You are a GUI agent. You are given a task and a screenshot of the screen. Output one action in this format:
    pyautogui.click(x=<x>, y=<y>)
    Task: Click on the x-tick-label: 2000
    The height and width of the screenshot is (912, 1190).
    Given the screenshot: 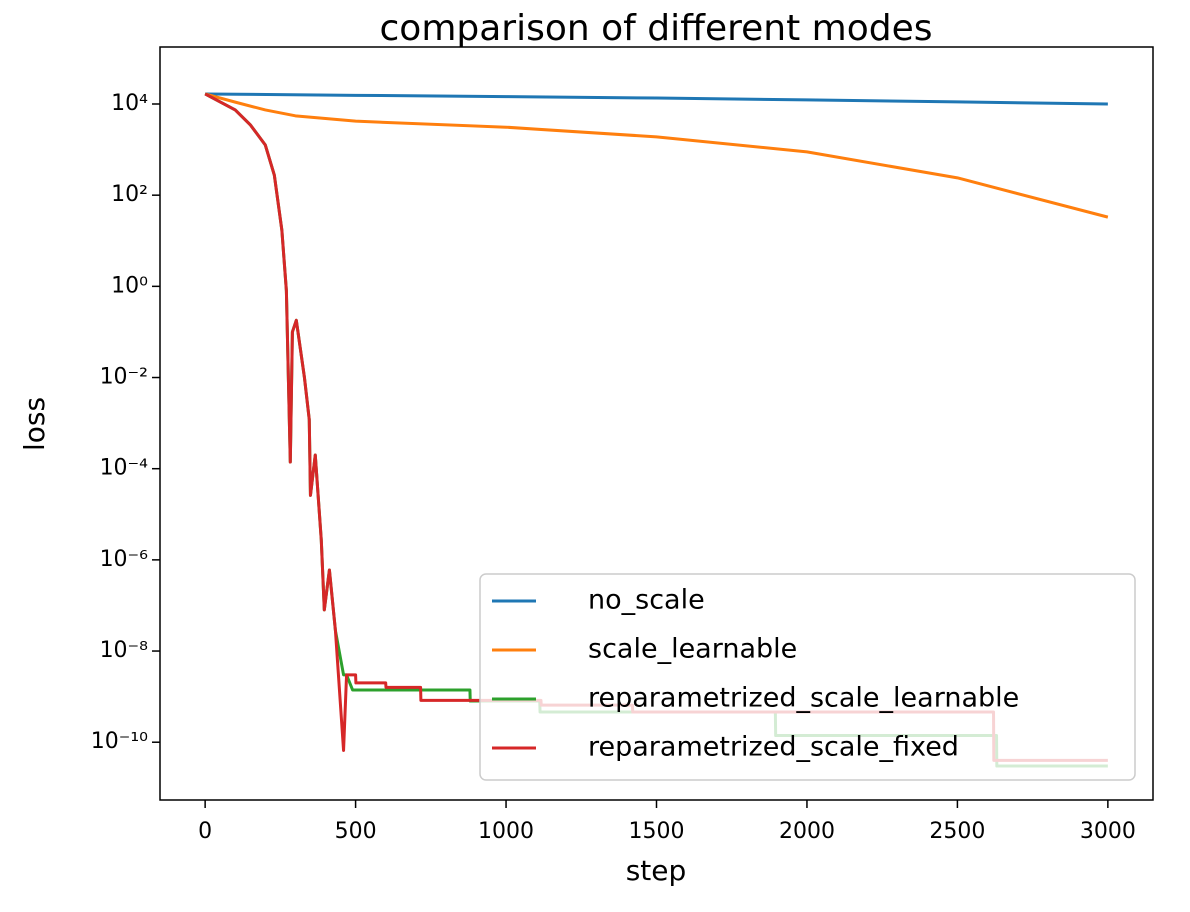 What is the action you would take?
    pyautogui.click(x=807, y=831)
    